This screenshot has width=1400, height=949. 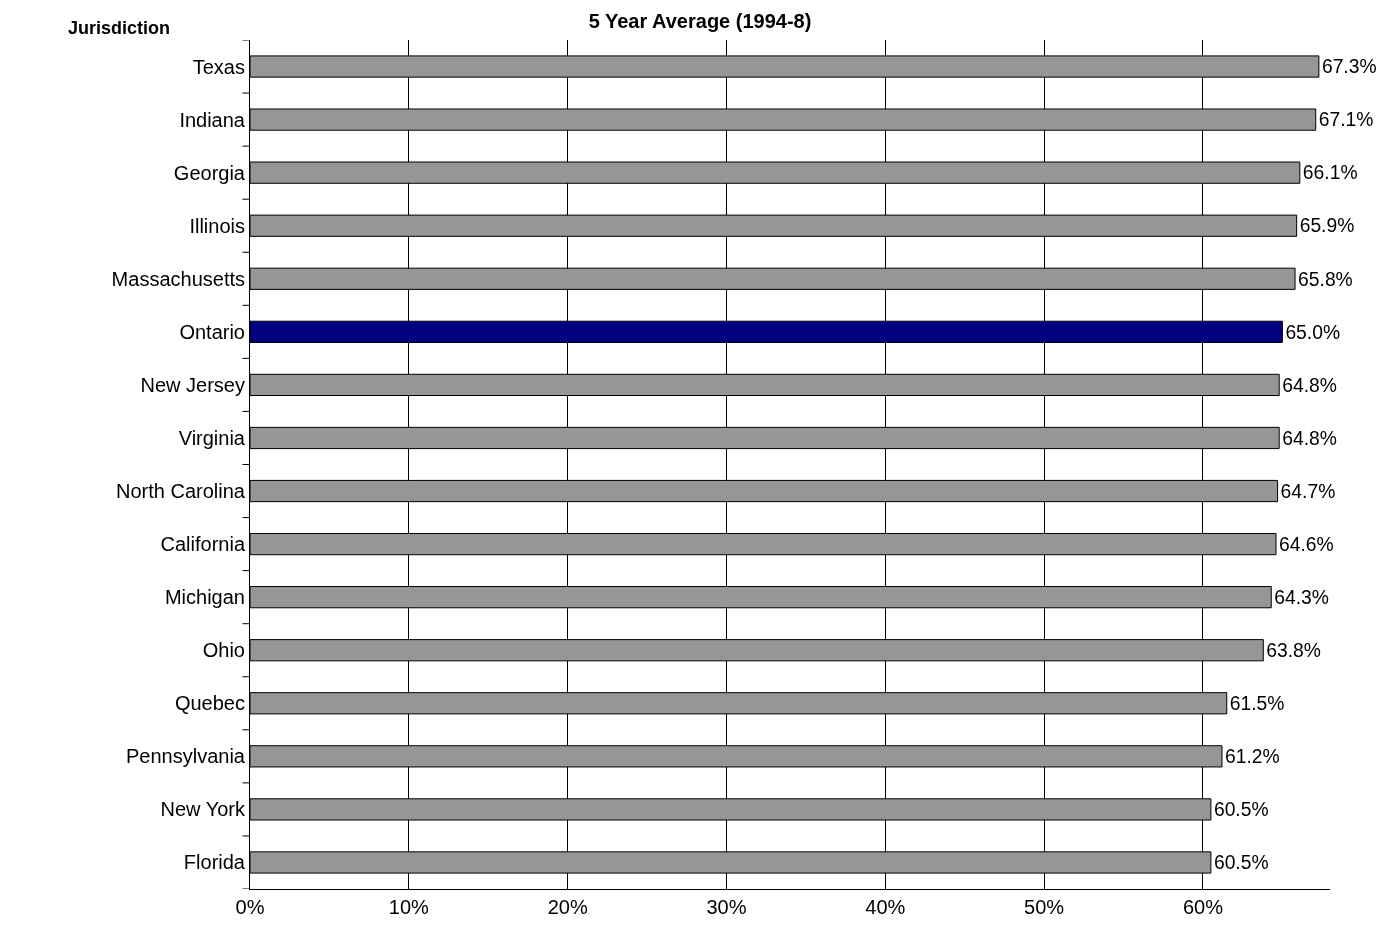 I want to click on data-label: 64.3%, so click(x=1301, y=597).